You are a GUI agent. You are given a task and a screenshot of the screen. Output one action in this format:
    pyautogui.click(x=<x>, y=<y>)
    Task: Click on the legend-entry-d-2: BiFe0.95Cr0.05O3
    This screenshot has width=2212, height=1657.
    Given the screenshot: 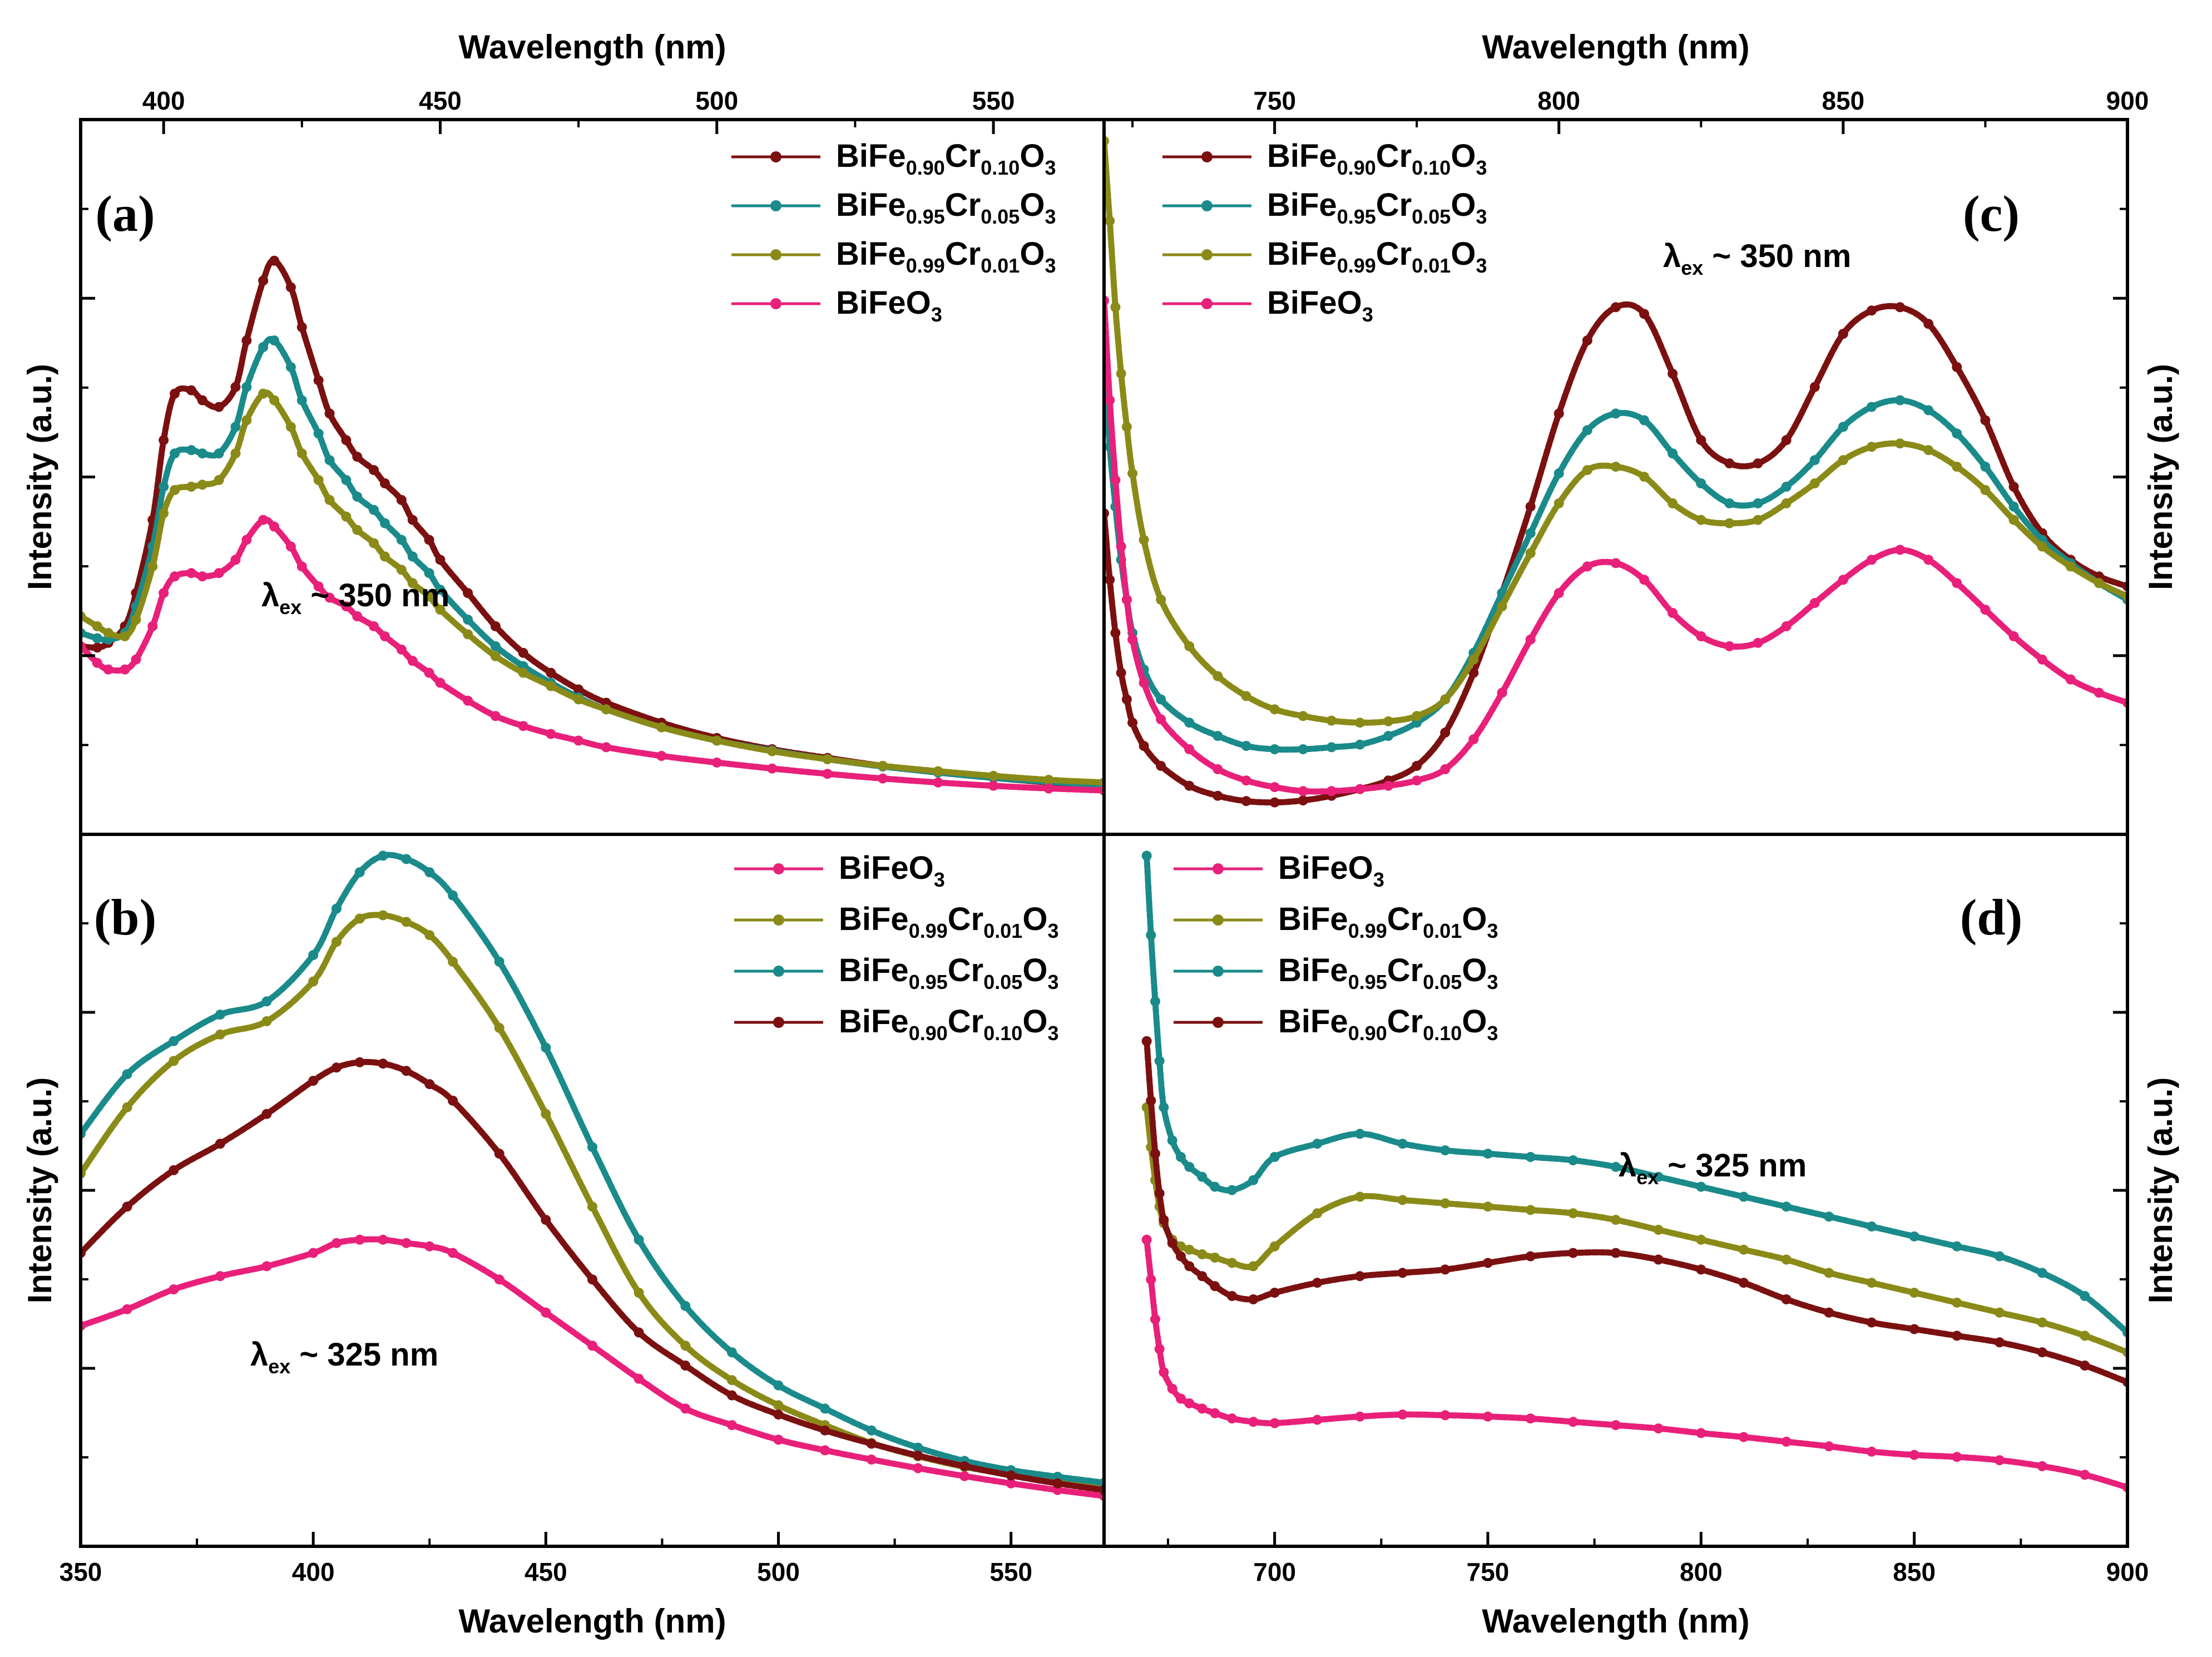 What is the action you would take?
    pyautogui.click(x=1388, y=973)
    